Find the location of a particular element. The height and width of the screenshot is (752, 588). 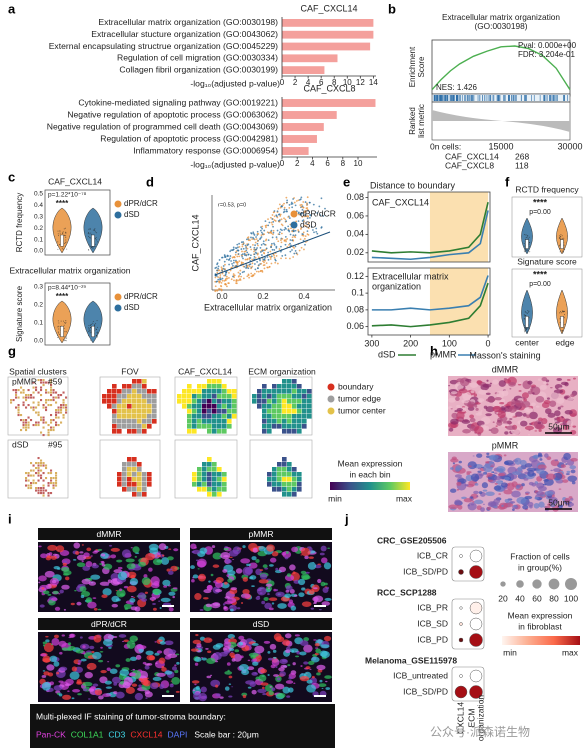

trend-sketch is located at coordinates (272, 253).